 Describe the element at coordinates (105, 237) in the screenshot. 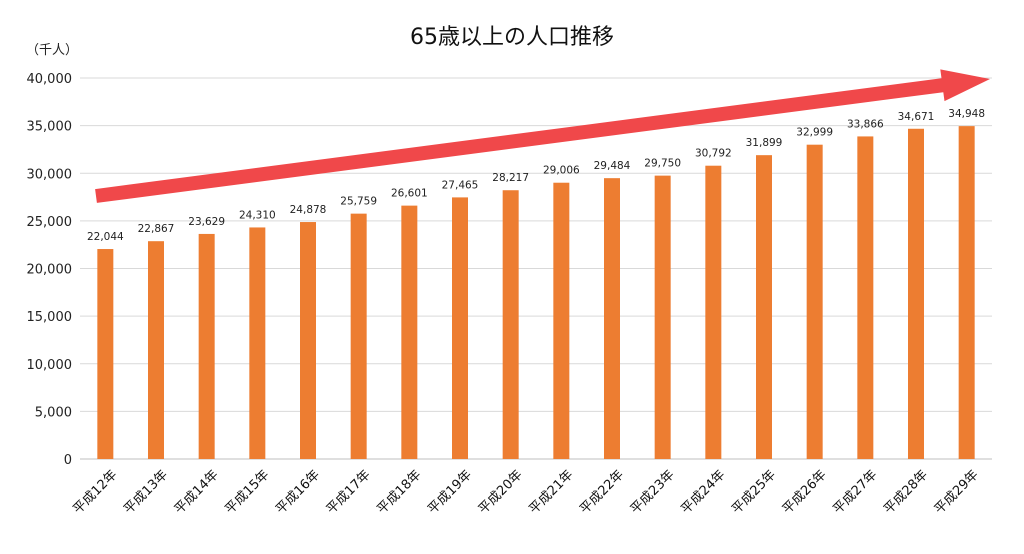

I see `data-label: 22,044` at that location.